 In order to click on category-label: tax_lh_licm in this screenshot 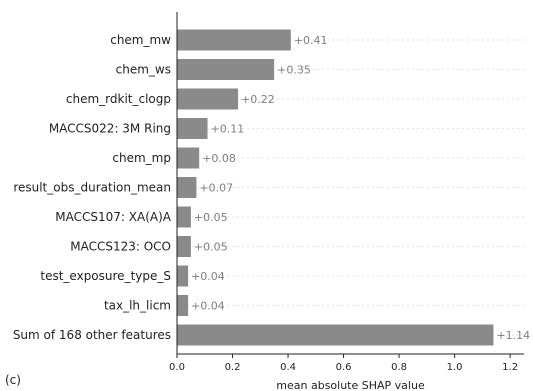, I will do `click(137, 306)`.